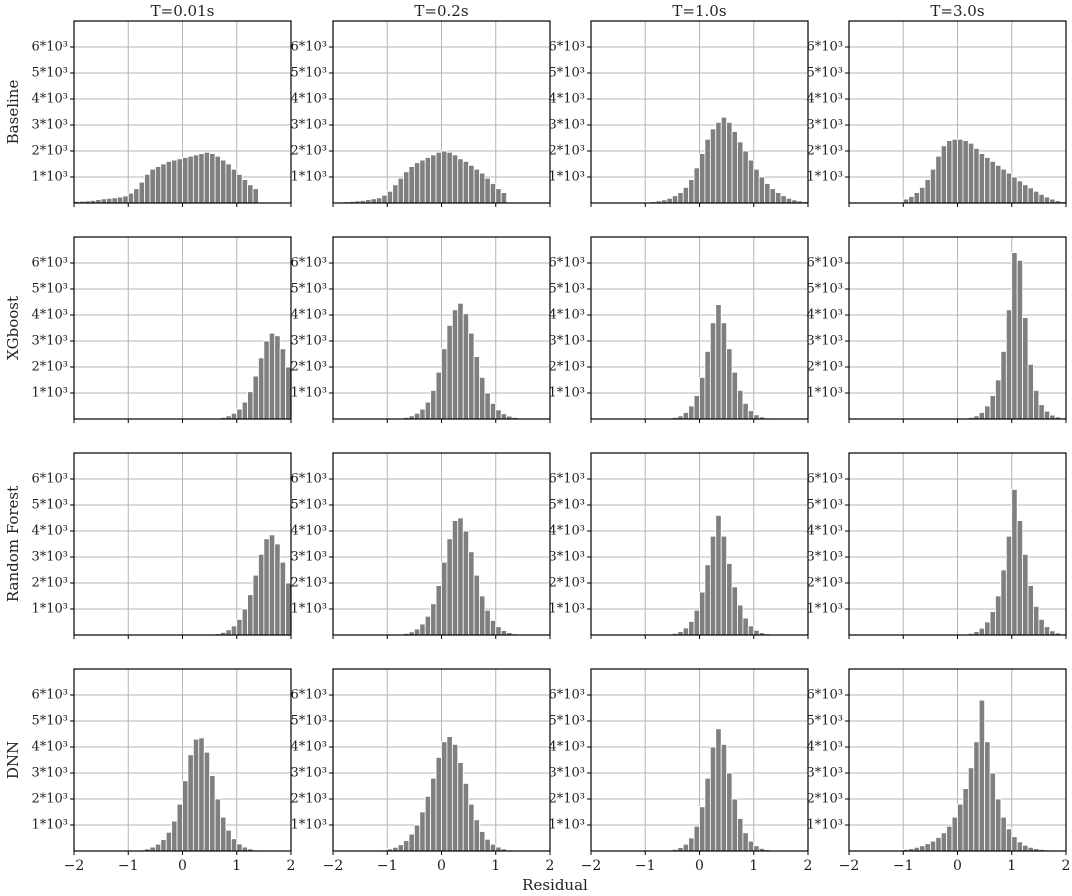 This screenshot has height=896, width=1072. What do you see at coordinates (387, 866) in the screenshot?
I see `x-tick-label: −1` at bounding box center [387, 866].